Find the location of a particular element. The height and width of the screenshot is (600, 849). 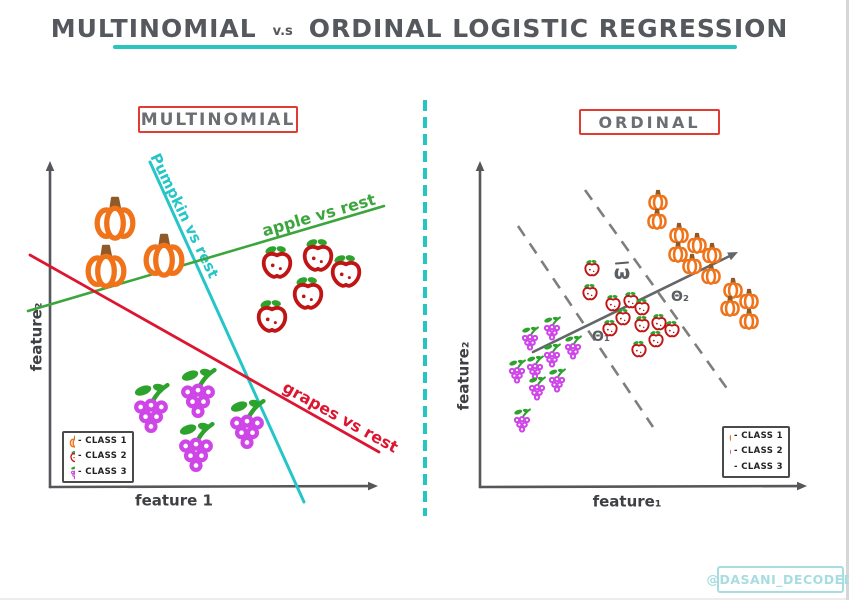

panel-divider is located at coordinates (425, 308).